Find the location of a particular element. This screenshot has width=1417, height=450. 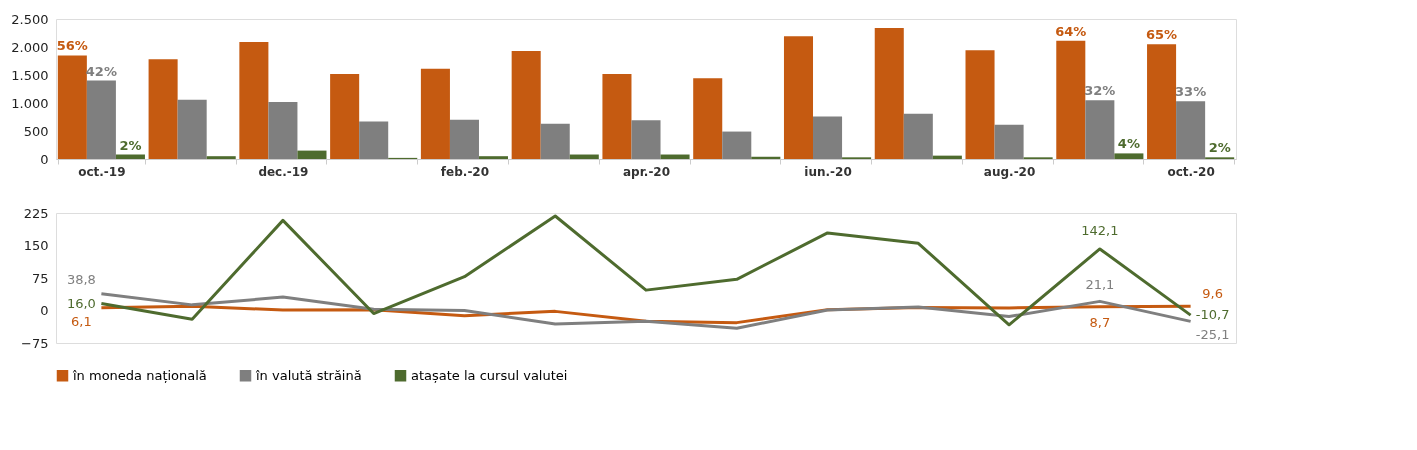

data-label: -25,1 is located at coordinates (1212, 335).